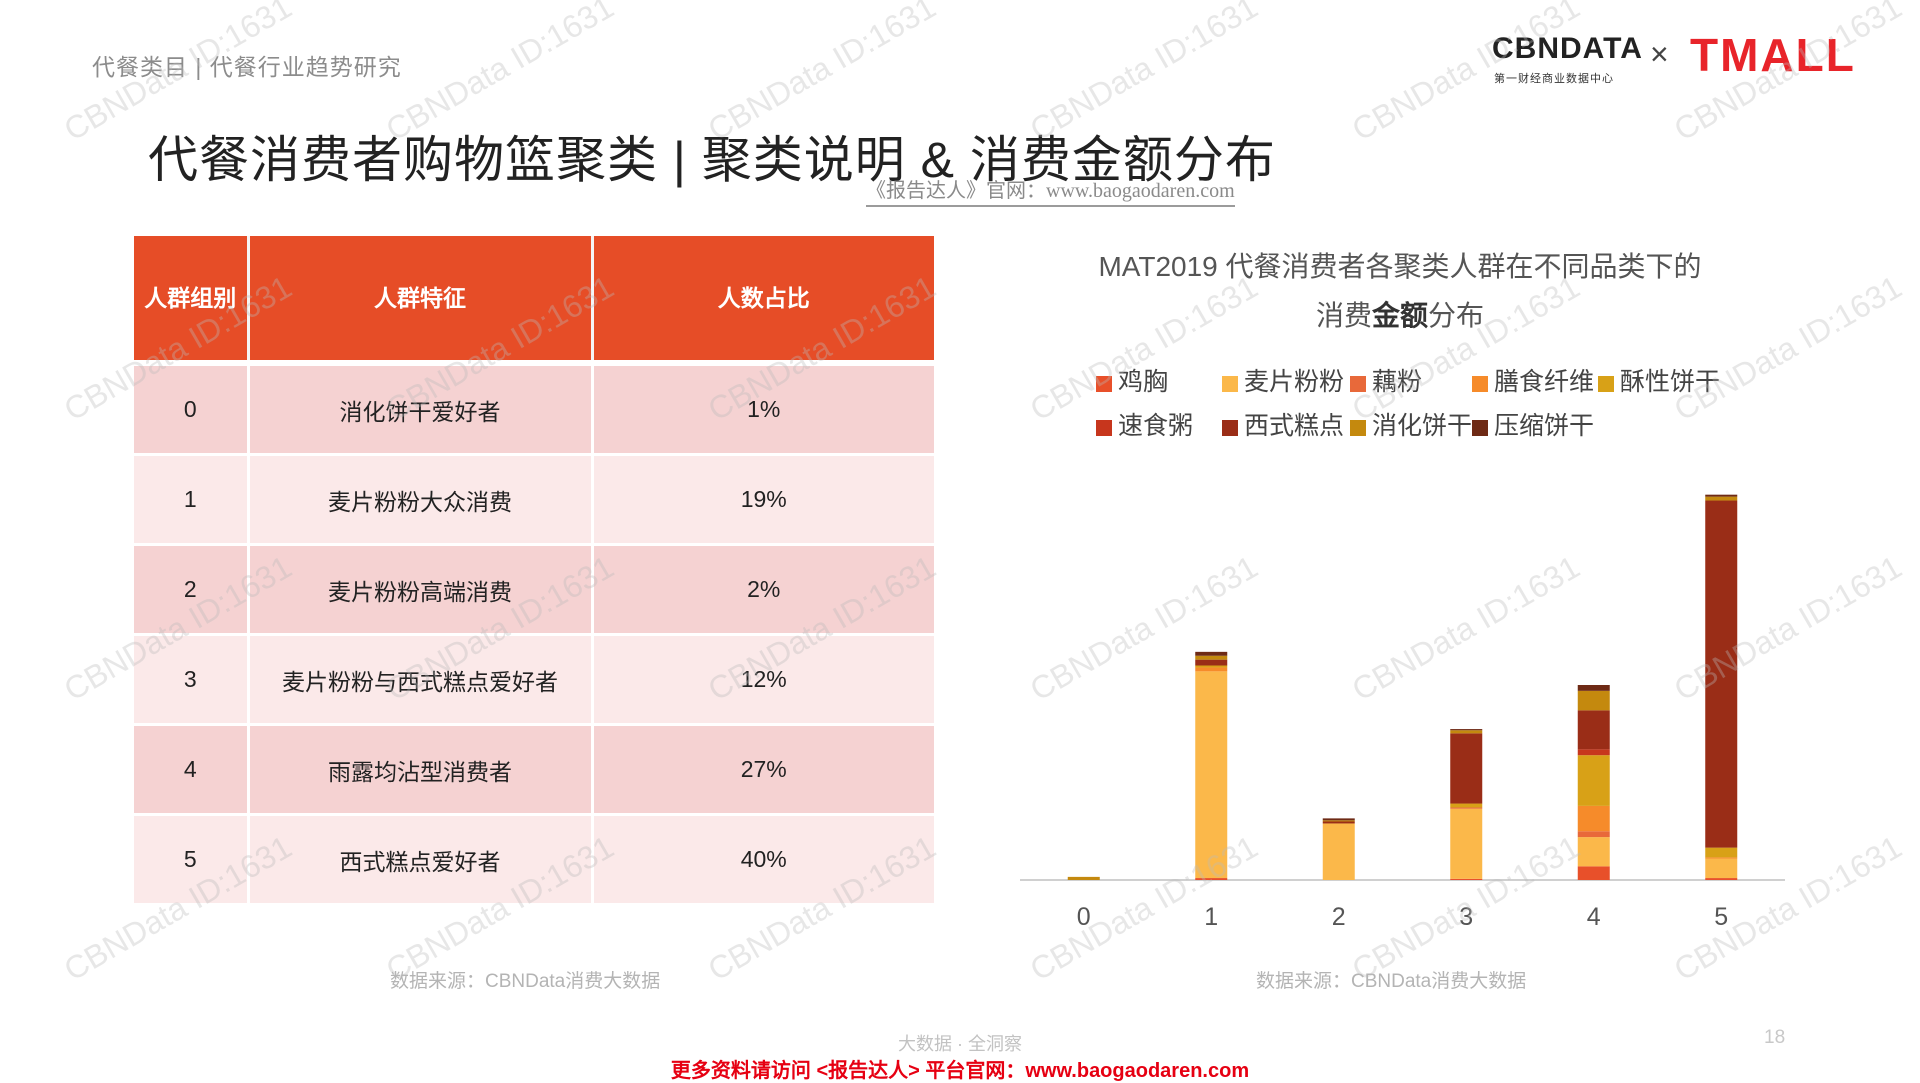  Describe the element at coordinates (1143, 382) in the screenshot. I see `legend-label: 鸡胸` at that location.